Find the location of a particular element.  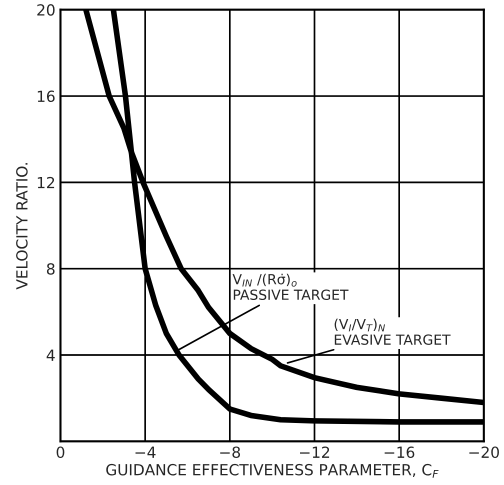

x-tick-label: −20 is located at coordinates (484, 452).